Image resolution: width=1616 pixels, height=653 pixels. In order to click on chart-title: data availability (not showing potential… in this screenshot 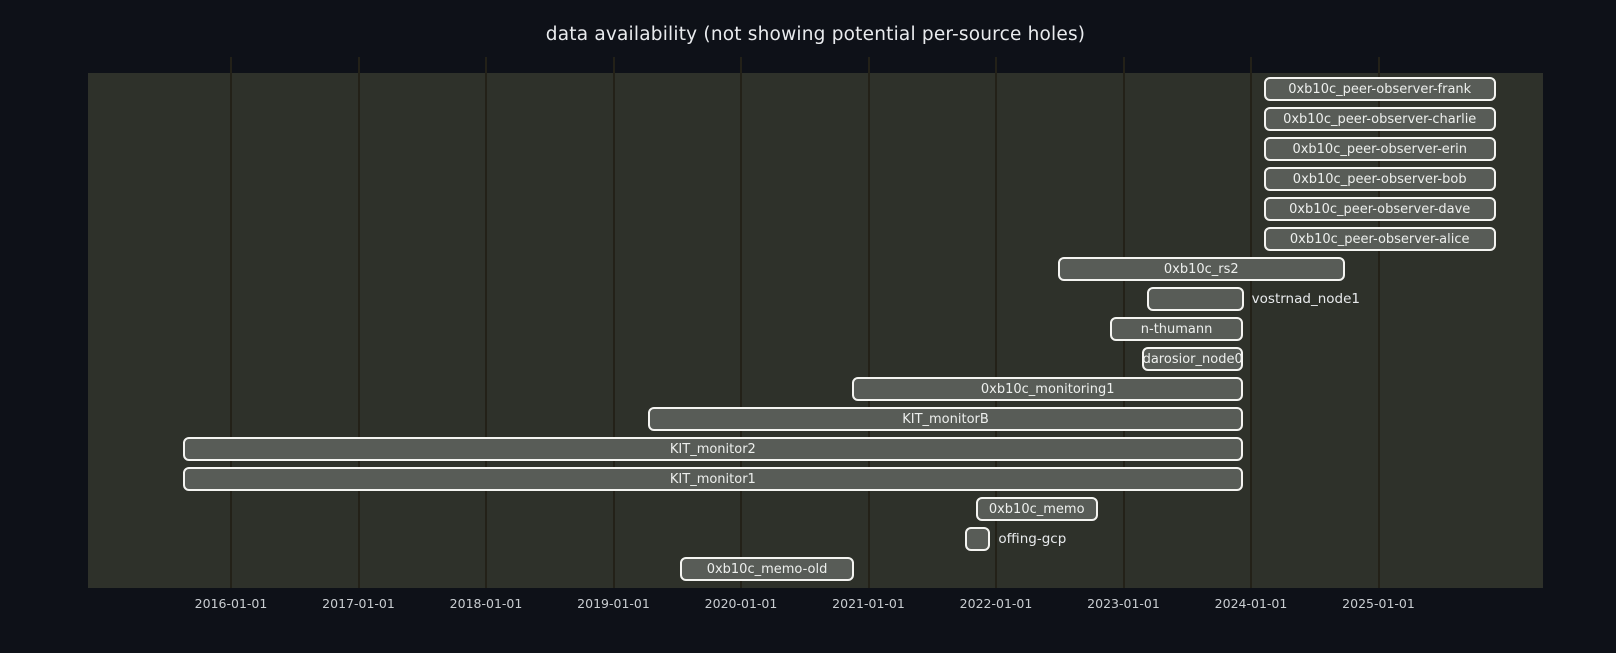, I will do `click(815, 34)`.